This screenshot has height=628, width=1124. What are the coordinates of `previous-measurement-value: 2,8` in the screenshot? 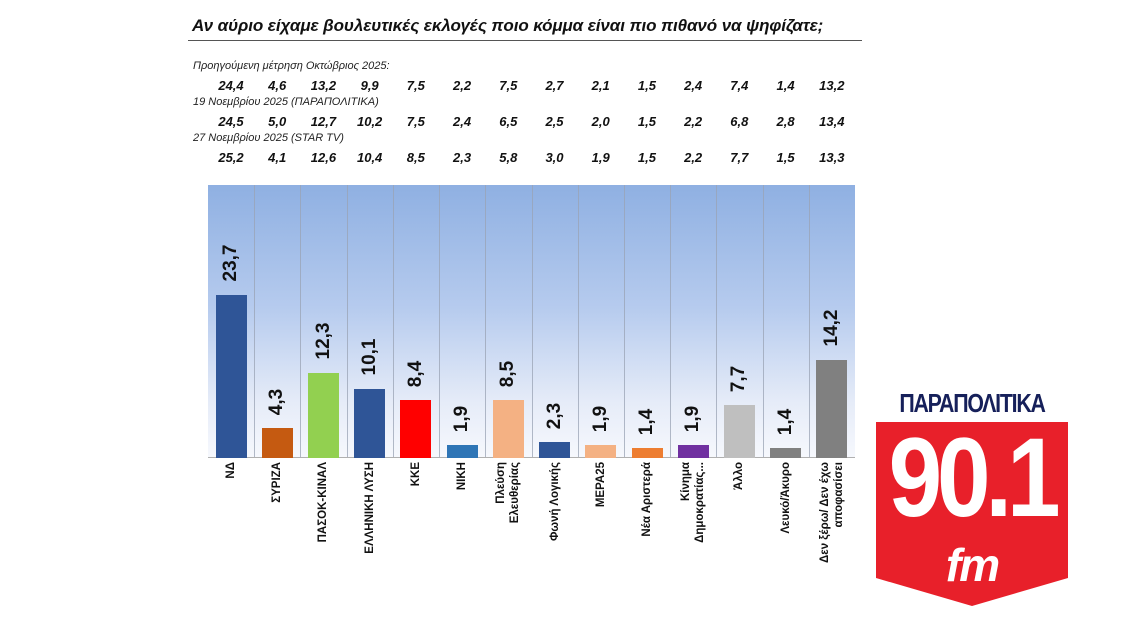 It's located at (785, 121).